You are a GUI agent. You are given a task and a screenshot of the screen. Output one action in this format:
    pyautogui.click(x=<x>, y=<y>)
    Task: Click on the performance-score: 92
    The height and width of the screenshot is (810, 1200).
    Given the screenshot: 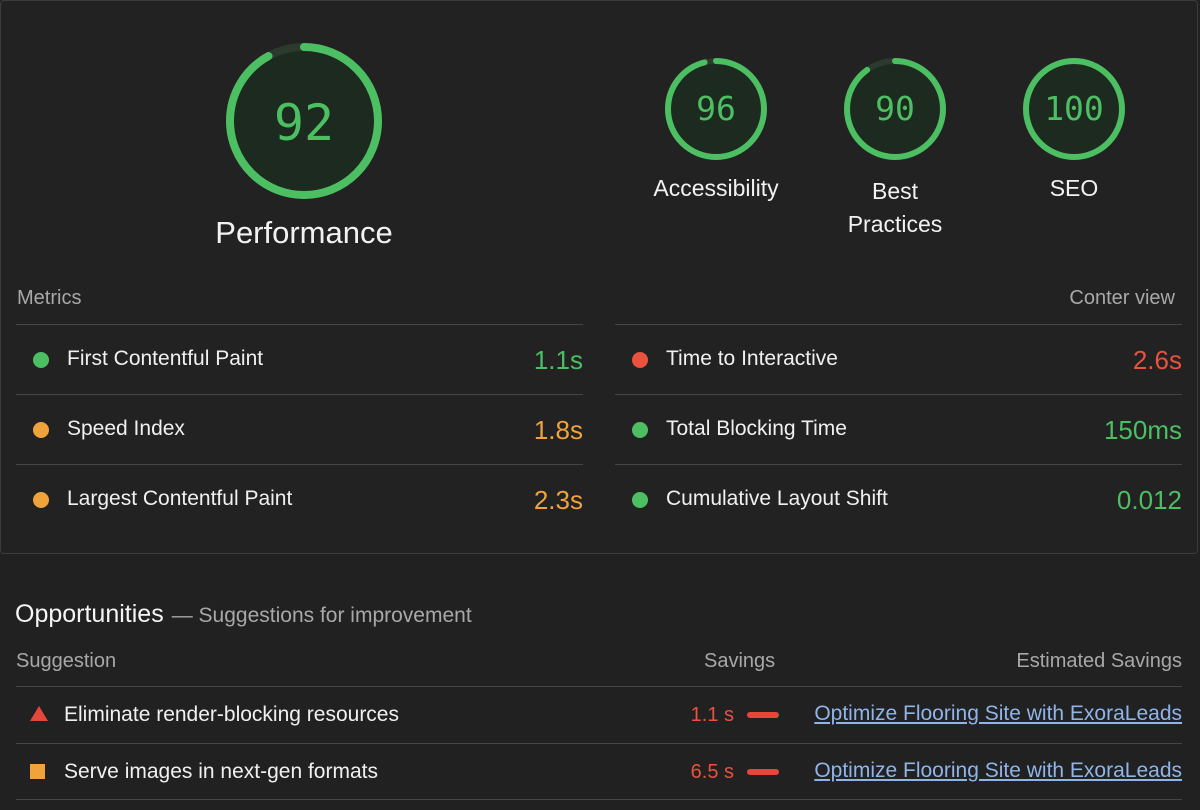 What is the action you would take?
    pyautogui.click(x=304, y=123)
    